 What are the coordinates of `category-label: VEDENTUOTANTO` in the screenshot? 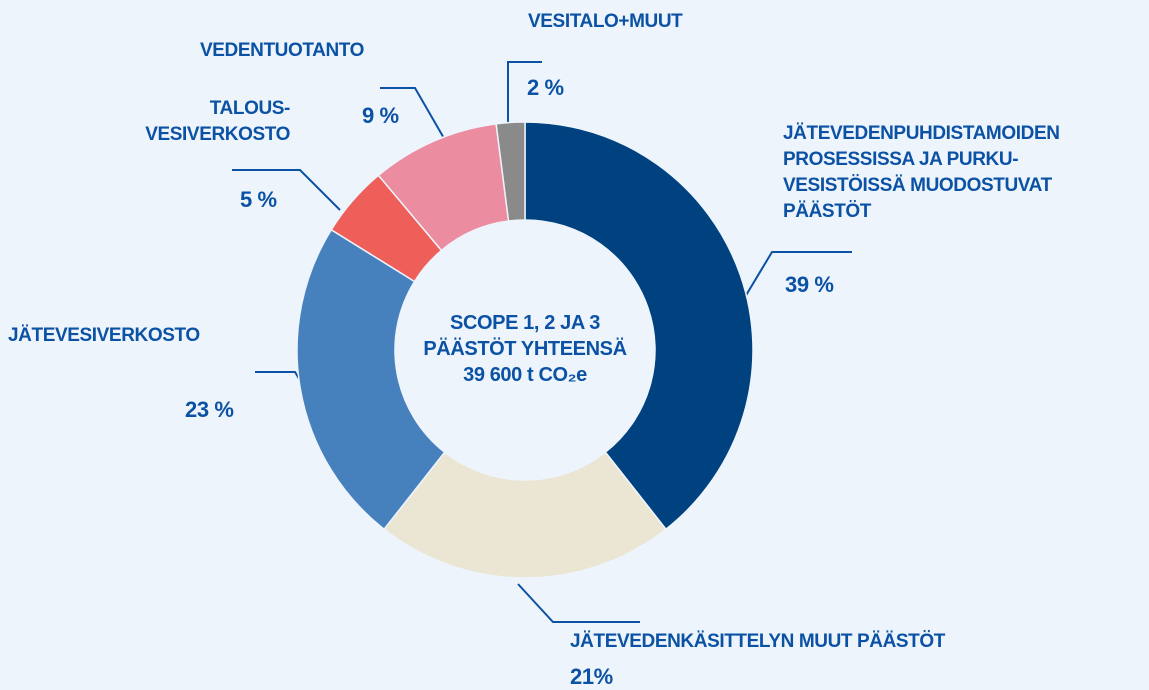 It's located at (282, 50).